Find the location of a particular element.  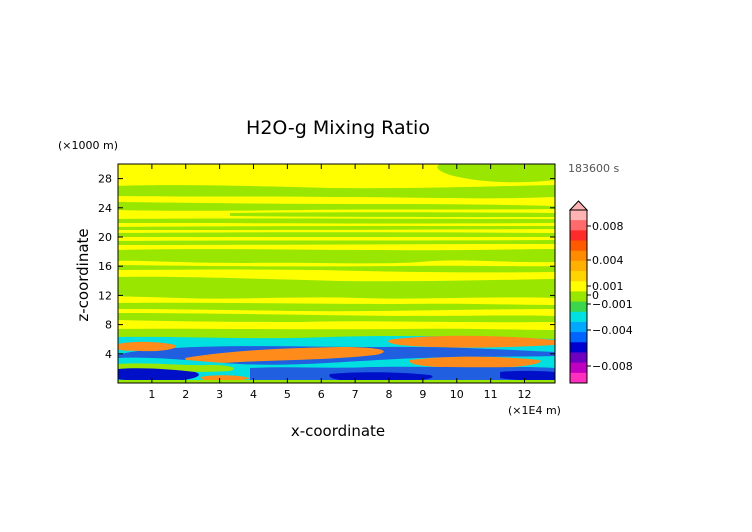

colorbar-tick-label: −0.004 is located at coordinates (612, 330).